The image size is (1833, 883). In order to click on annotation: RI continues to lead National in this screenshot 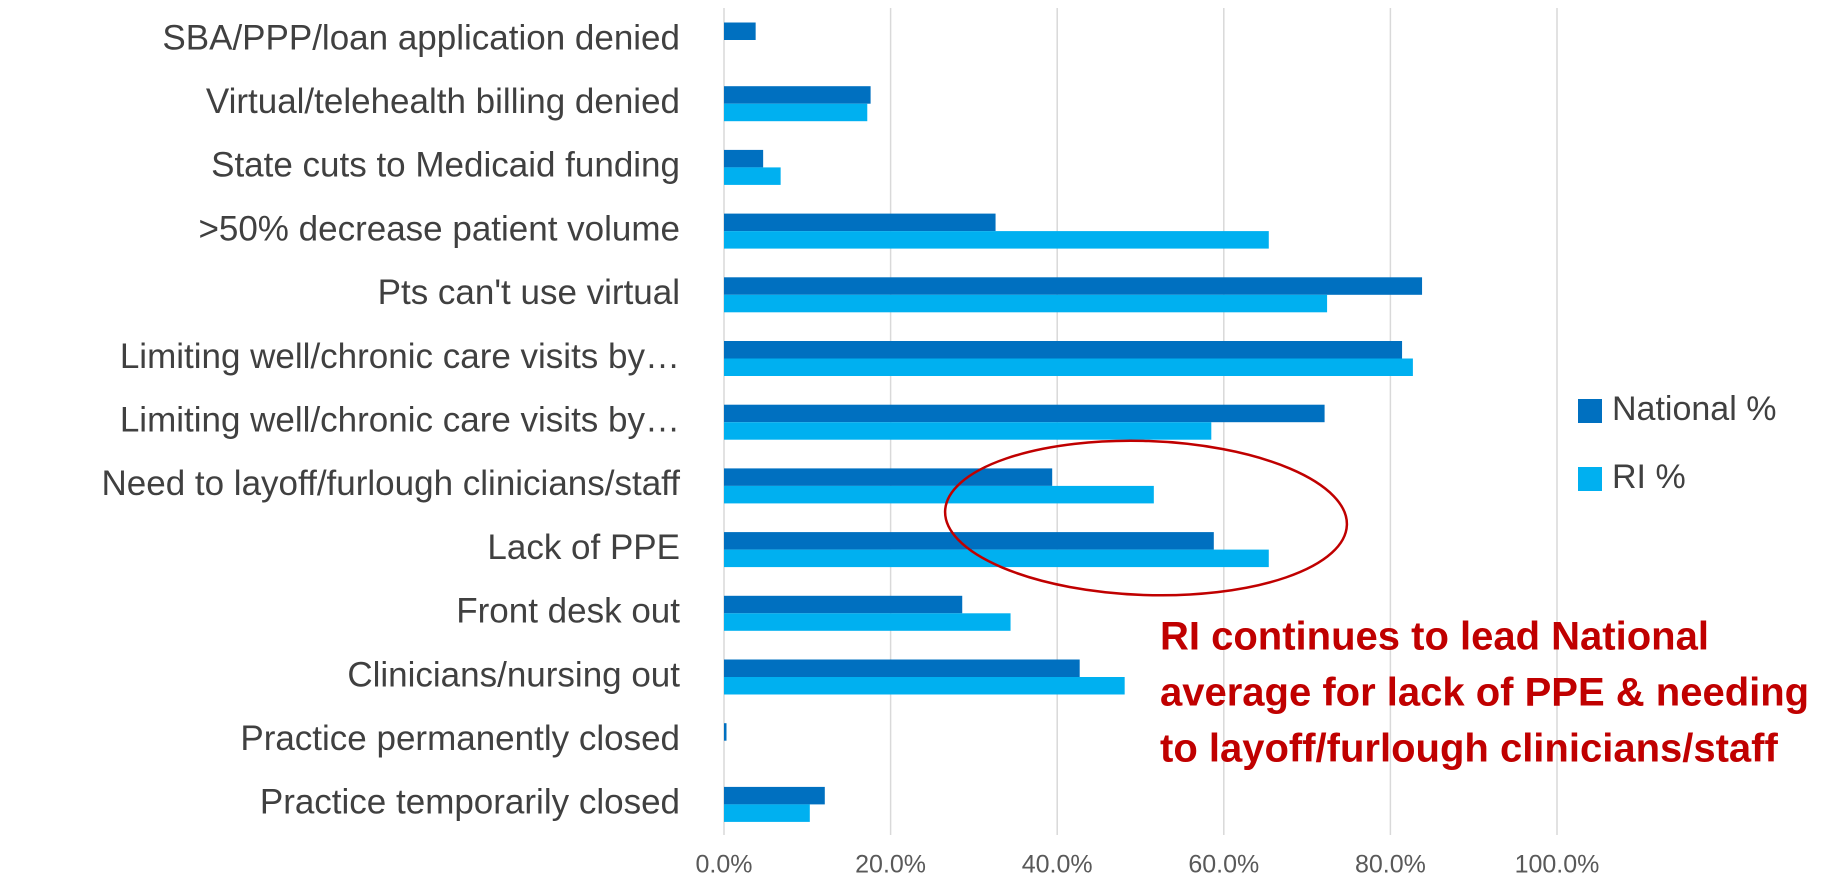, I will do `click(1434, 637)`.